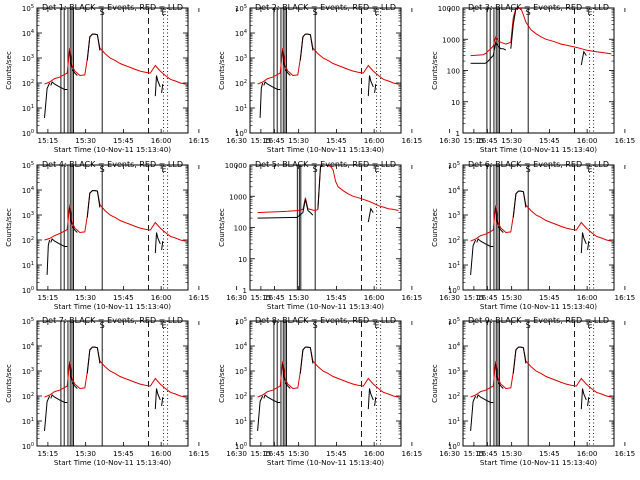  What do you see at coordinates (242, 260) in the screenshot?
I see `y-tick-label: 10` at bounding box center [242, 260].